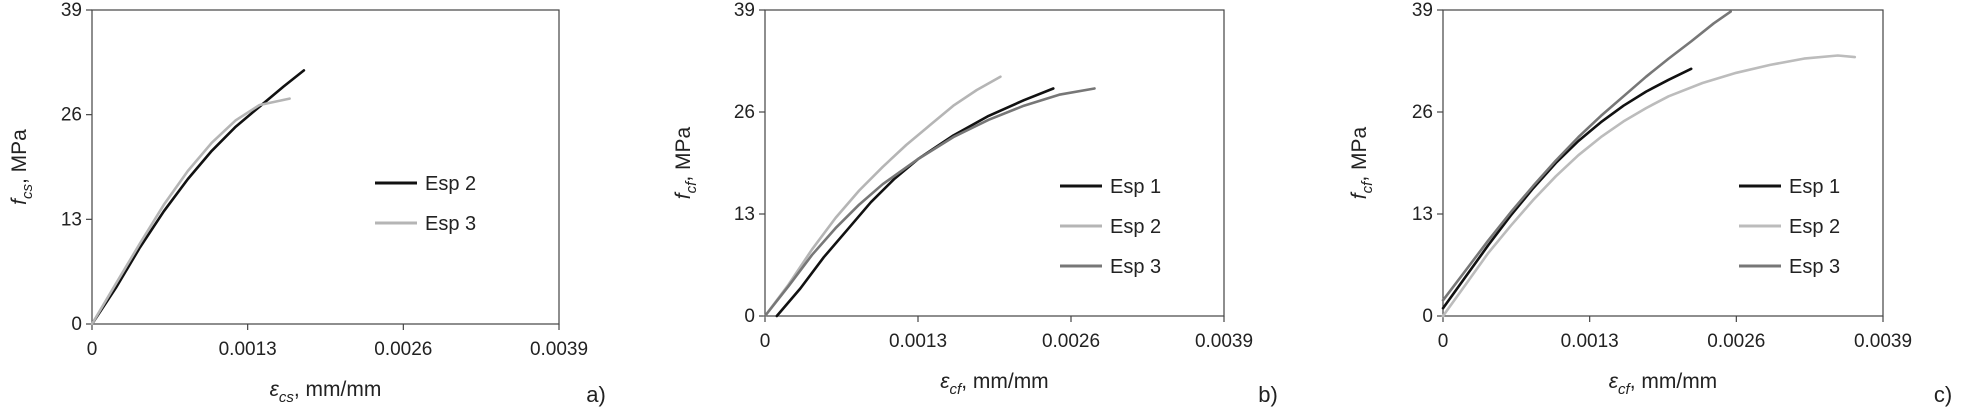  Describe the element at coordinates (596, 394) in the screenshot. I see `panel-label: a)` at that location.